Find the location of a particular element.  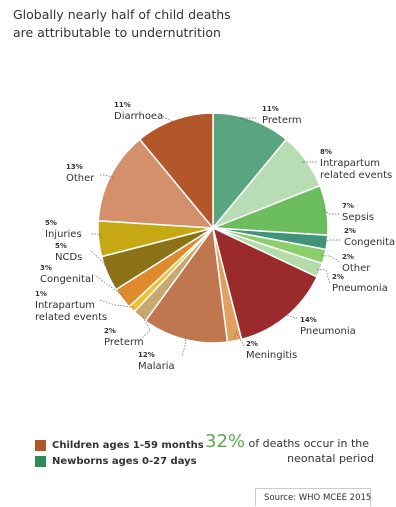

slice-pct-label: 7% is located at coordinates (348, 206).